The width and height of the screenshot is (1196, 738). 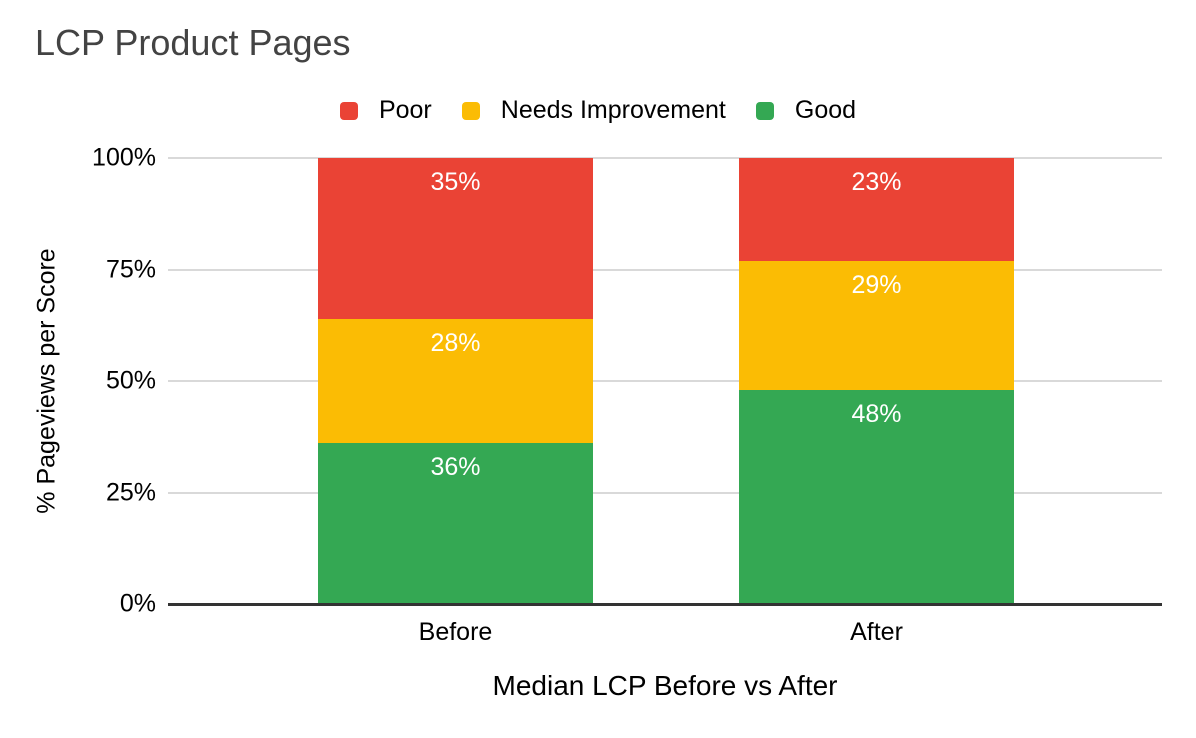 What do you see at coordinates (764, 110) in the screenshot?
I see `legend-swatch-good-icon` at bounding box center [764, 110].